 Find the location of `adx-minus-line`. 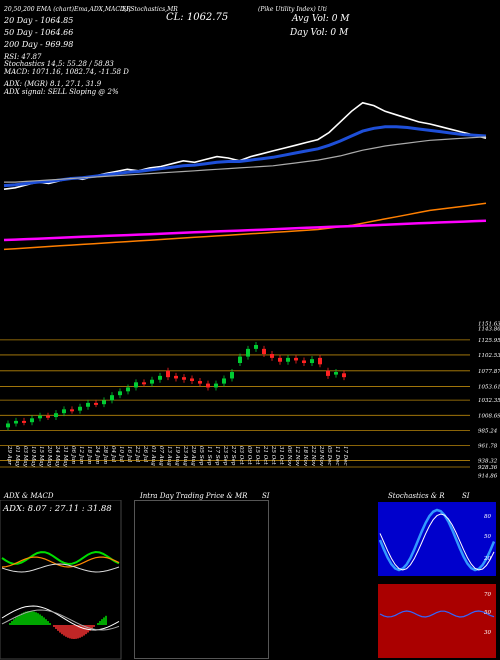

adx-minus-line is located at coordinates (60, 562).